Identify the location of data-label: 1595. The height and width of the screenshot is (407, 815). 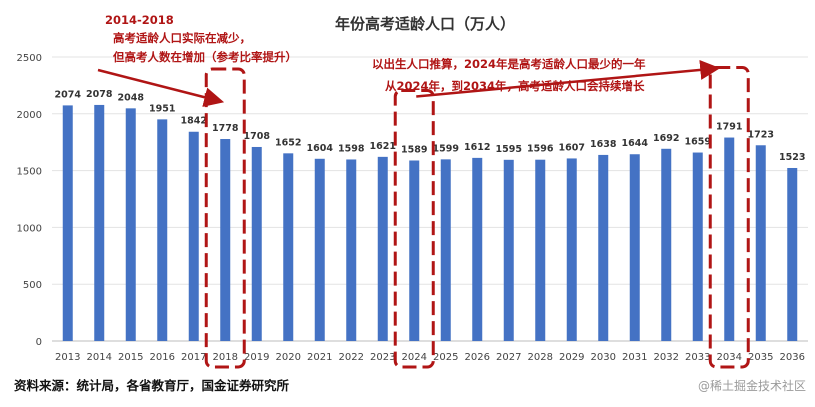
(509, 149).